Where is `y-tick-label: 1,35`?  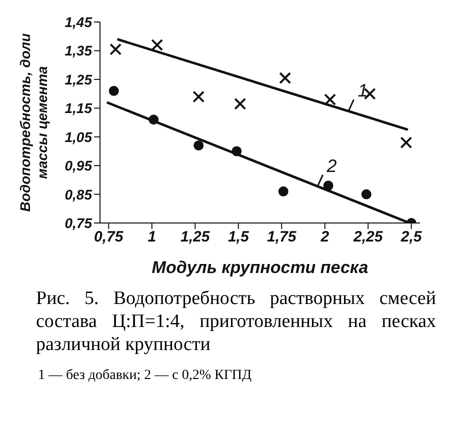 y-tick-label: 1,35 is located at coordinates (78, 50).